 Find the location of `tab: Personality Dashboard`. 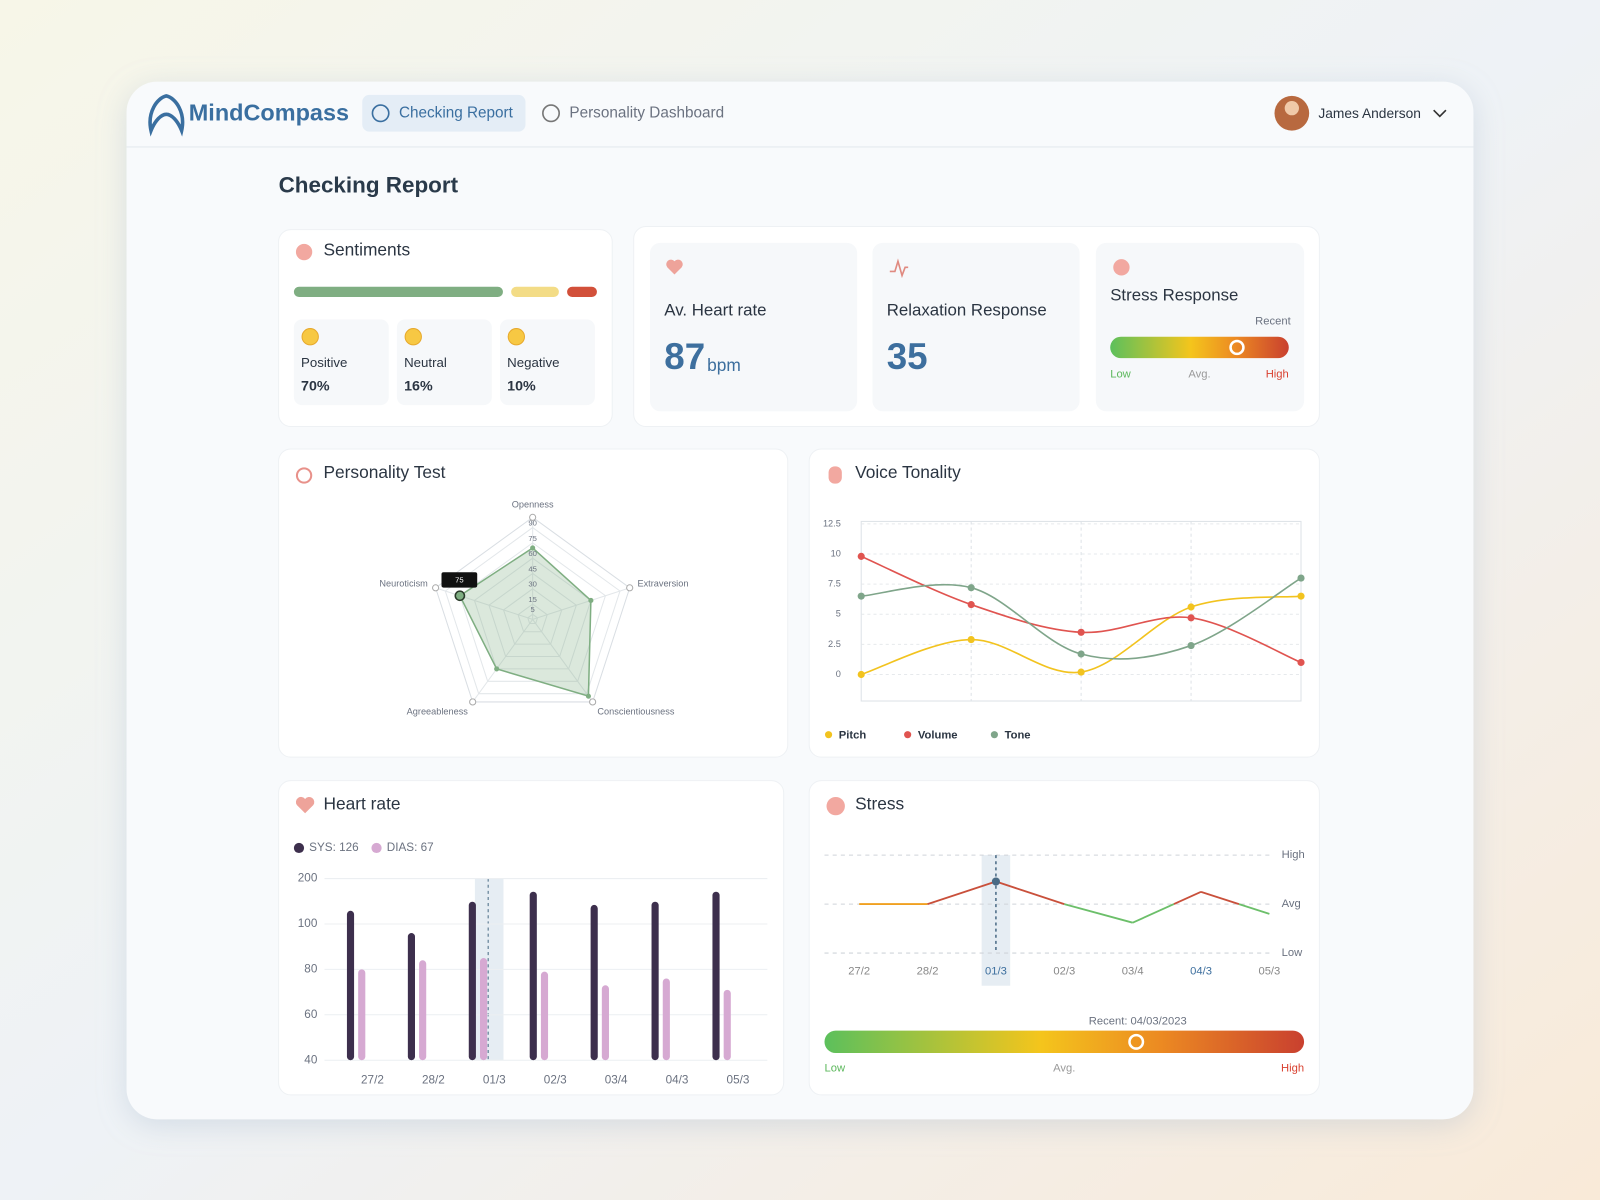

tab: Personality Dashboard is located at coordinates (633, 113).